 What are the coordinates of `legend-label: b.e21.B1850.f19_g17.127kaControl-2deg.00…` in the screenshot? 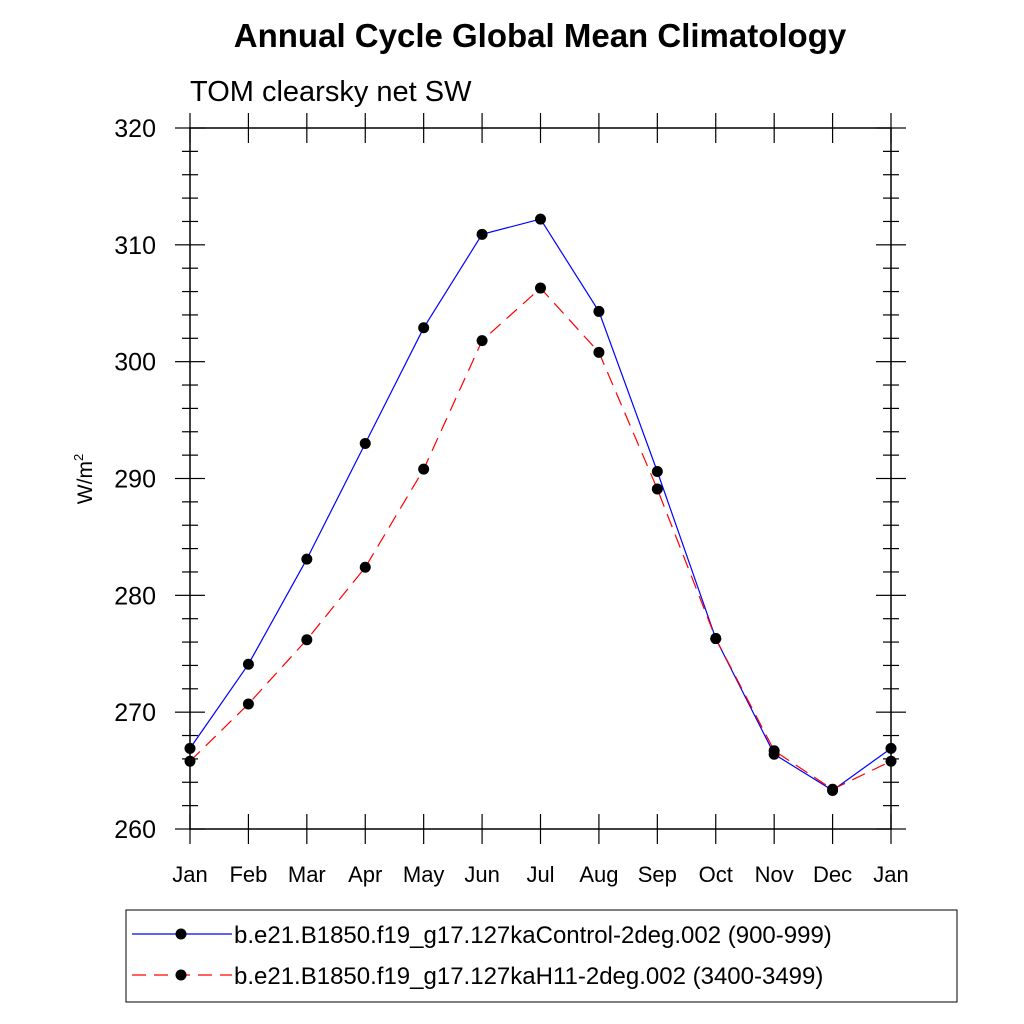 It's located at (533, 935).